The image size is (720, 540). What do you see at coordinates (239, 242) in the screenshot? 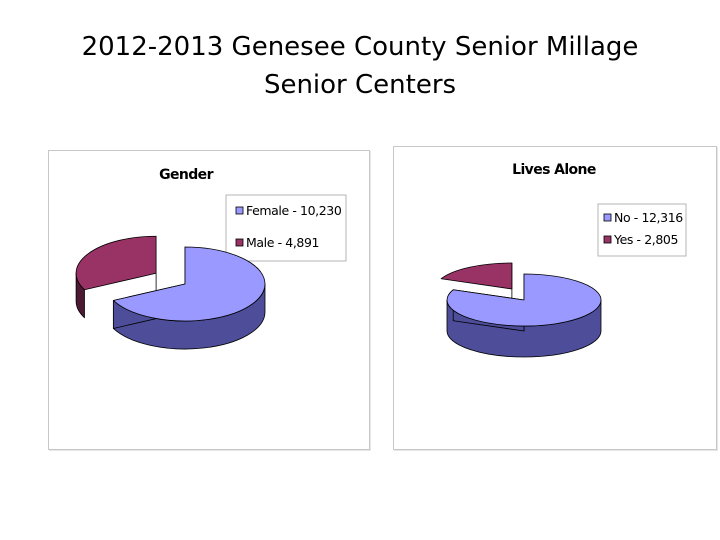
I see `legend-swatch-male` at bounding box center [239, 242].